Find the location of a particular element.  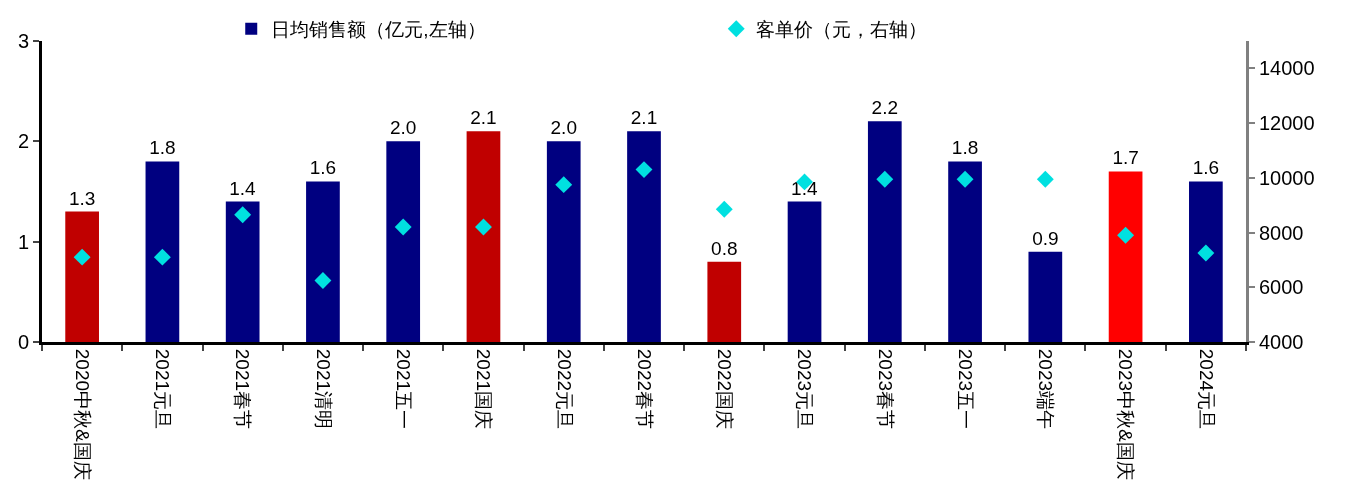

y2-tick-label: 6000 is located at coordinates (1281, 287).